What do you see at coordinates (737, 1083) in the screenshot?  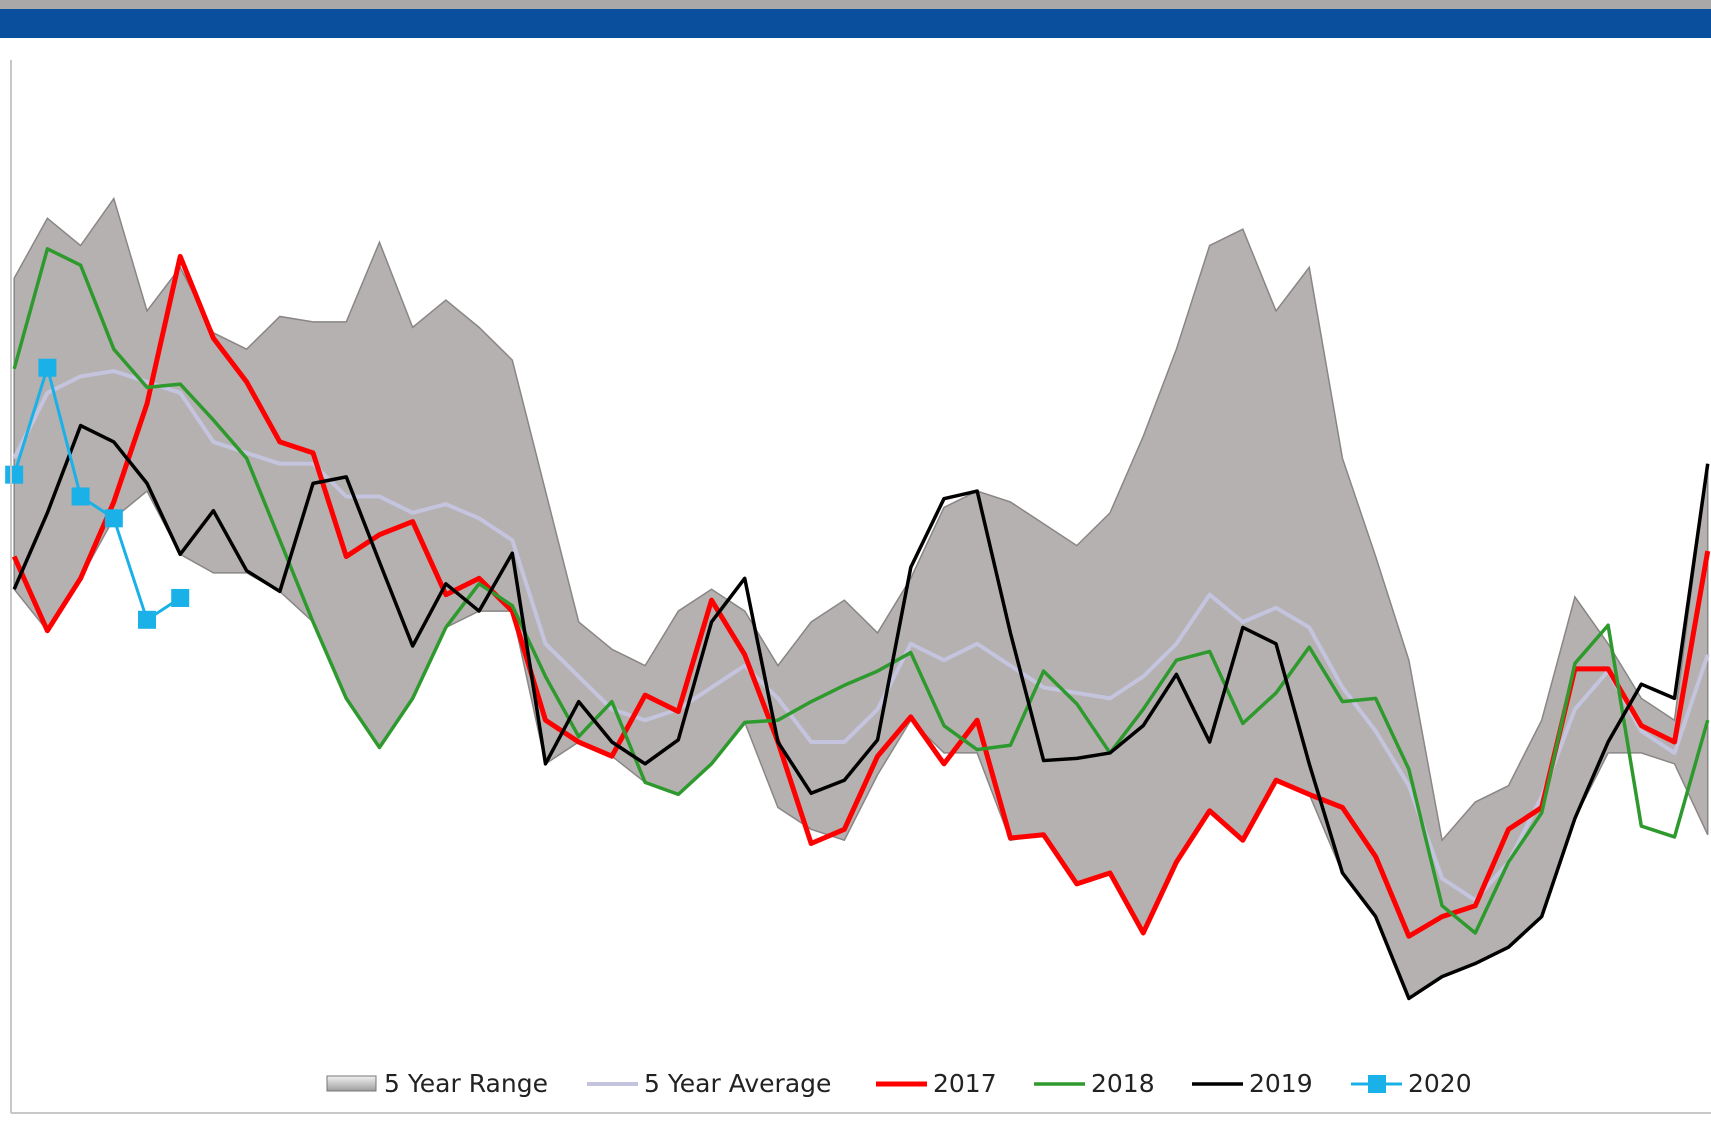 I see `legend-label: 5 Year Average` at bounding box center [737, 1083].